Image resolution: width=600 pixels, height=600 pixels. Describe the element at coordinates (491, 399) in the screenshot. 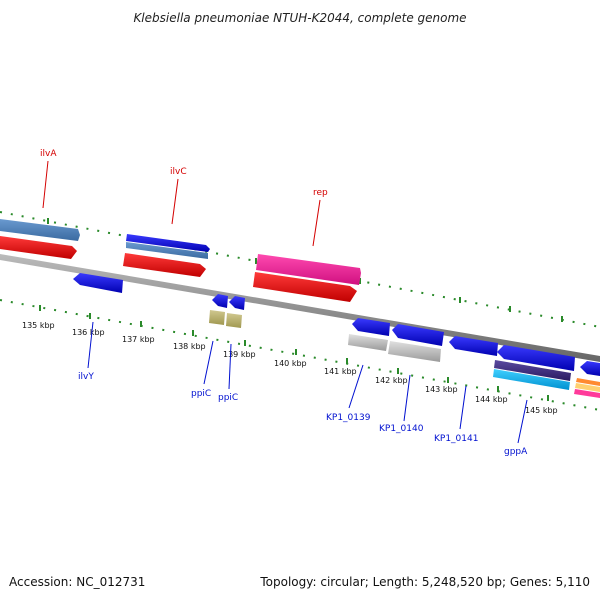

I see `tick-label: 144 kbp` at that location.